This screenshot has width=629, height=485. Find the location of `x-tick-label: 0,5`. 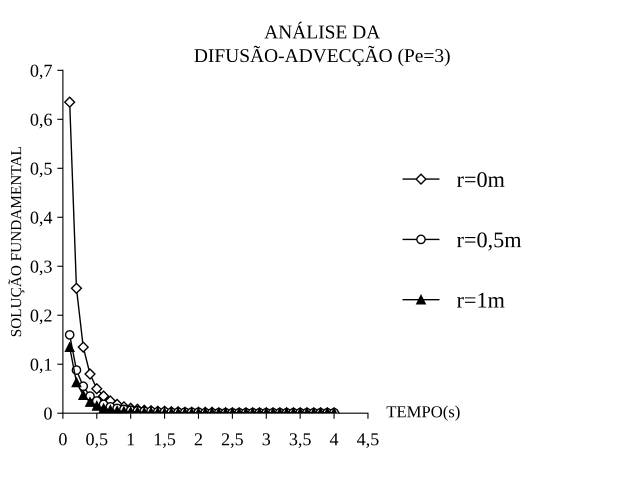

x-tick-label: 0,5 is located at coordinates (97, 440).